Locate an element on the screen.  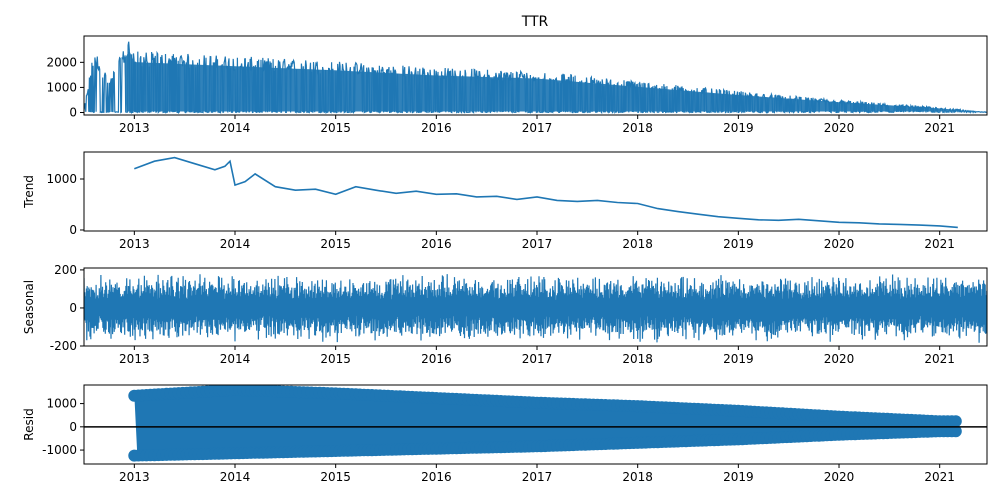
plot-area-observed is located at coordinates (535, 78).